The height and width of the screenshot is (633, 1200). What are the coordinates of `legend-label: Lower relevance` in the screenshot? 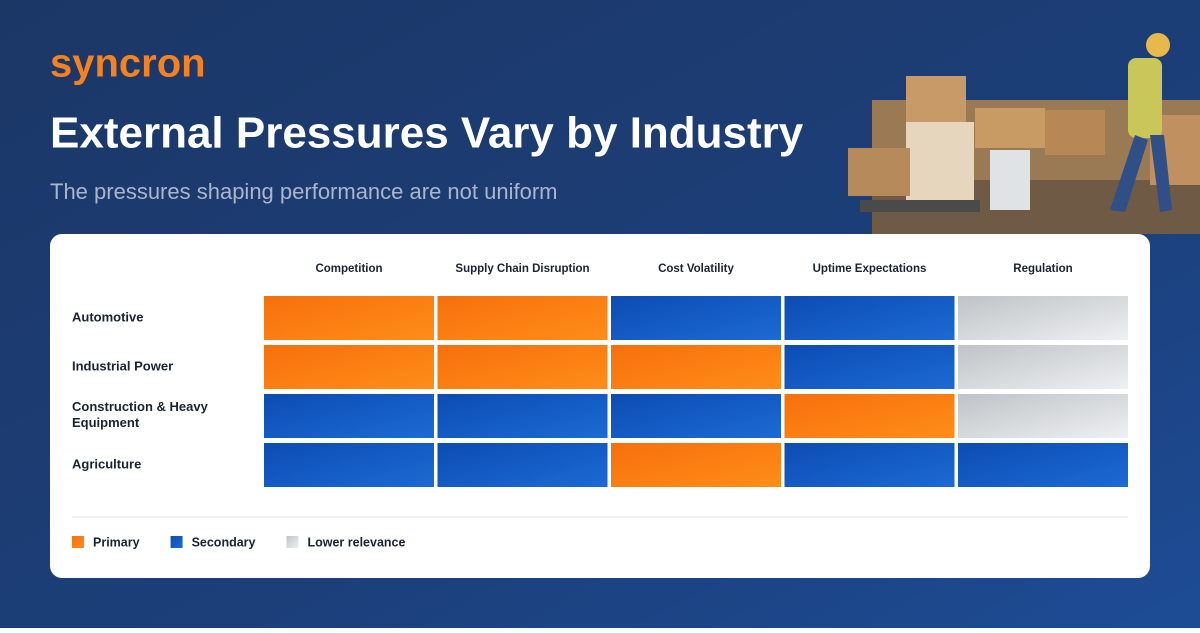 It's located at (356, 542).